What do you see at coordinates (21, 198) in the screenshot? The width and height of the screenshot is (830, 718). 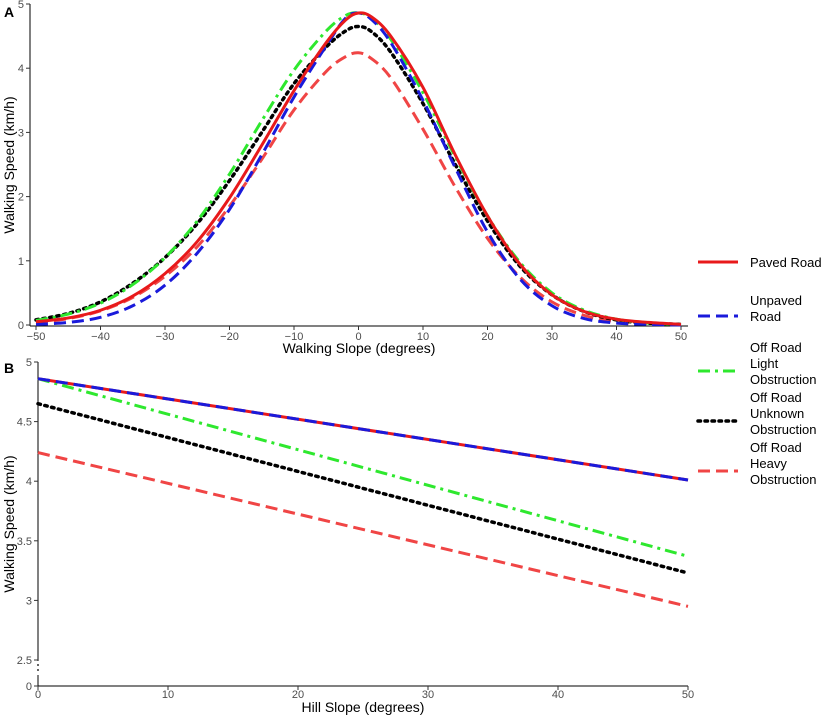 I see `y-tick-label: 2` at bounding box center [21, 198].